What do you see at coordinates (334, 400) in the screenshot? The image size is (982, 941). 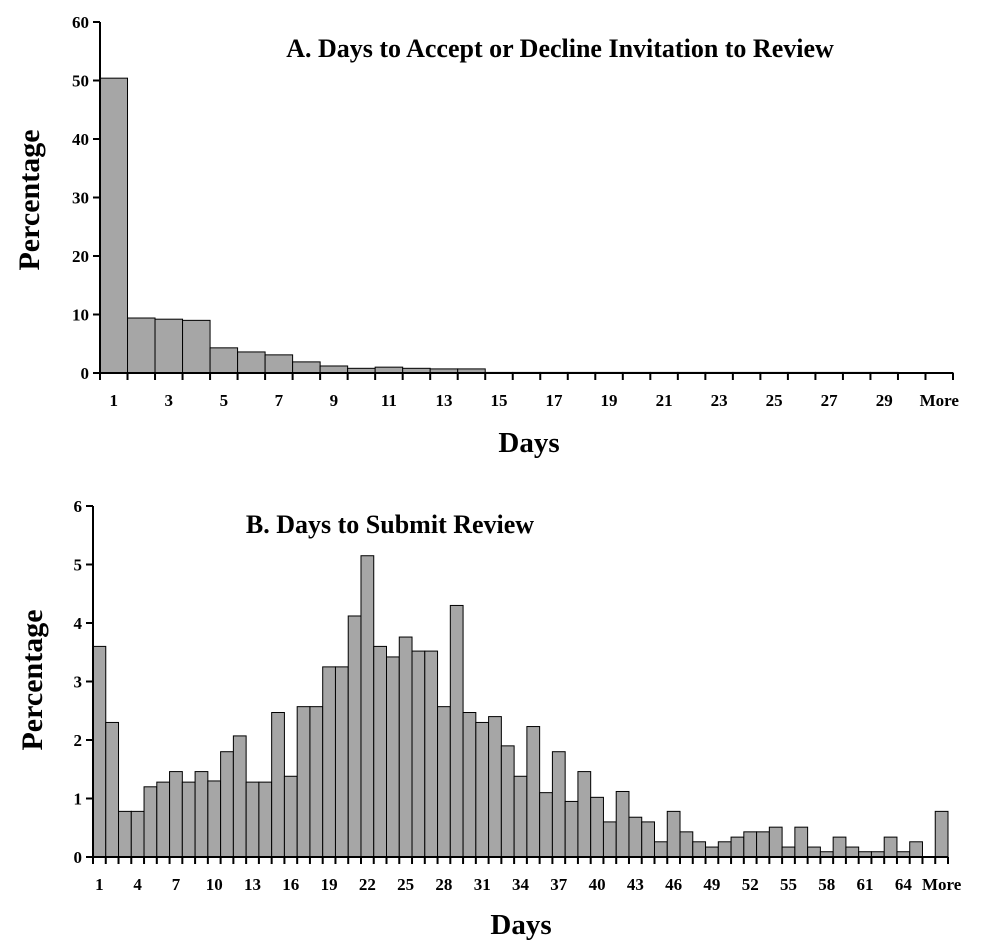 I see `a-x-tick-label-9: 9` at bounding box center [334, 400].